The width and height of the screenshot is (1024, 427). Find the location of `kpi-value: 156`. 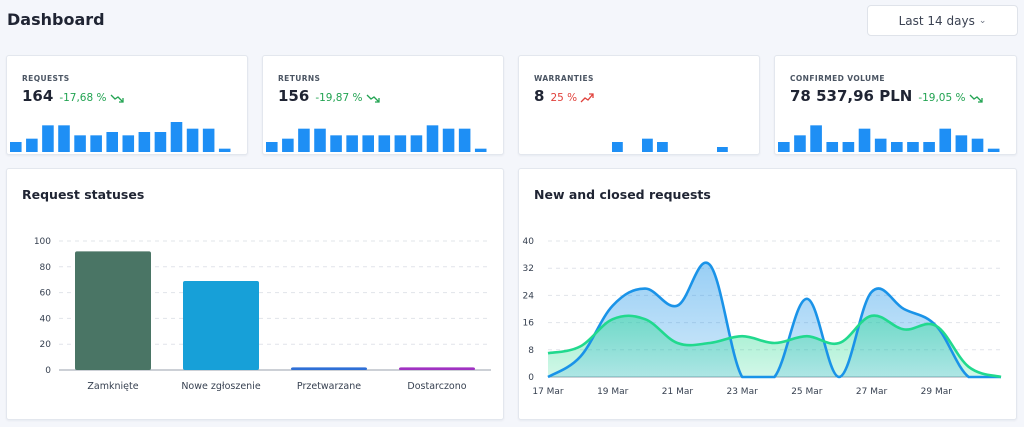

kpi-value: 156 is located at coordinates (294, 96).